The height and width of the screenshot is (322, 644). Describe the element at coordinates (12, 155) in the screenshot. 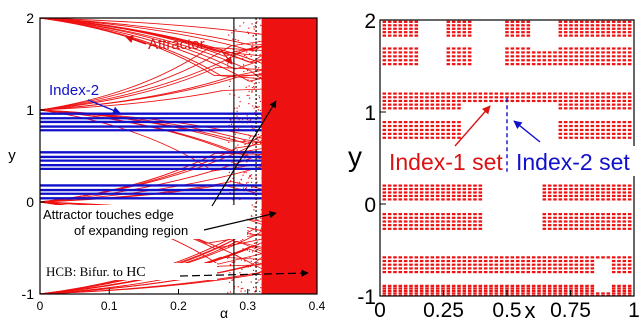

I see `left-y-axis-label: y` at that location.